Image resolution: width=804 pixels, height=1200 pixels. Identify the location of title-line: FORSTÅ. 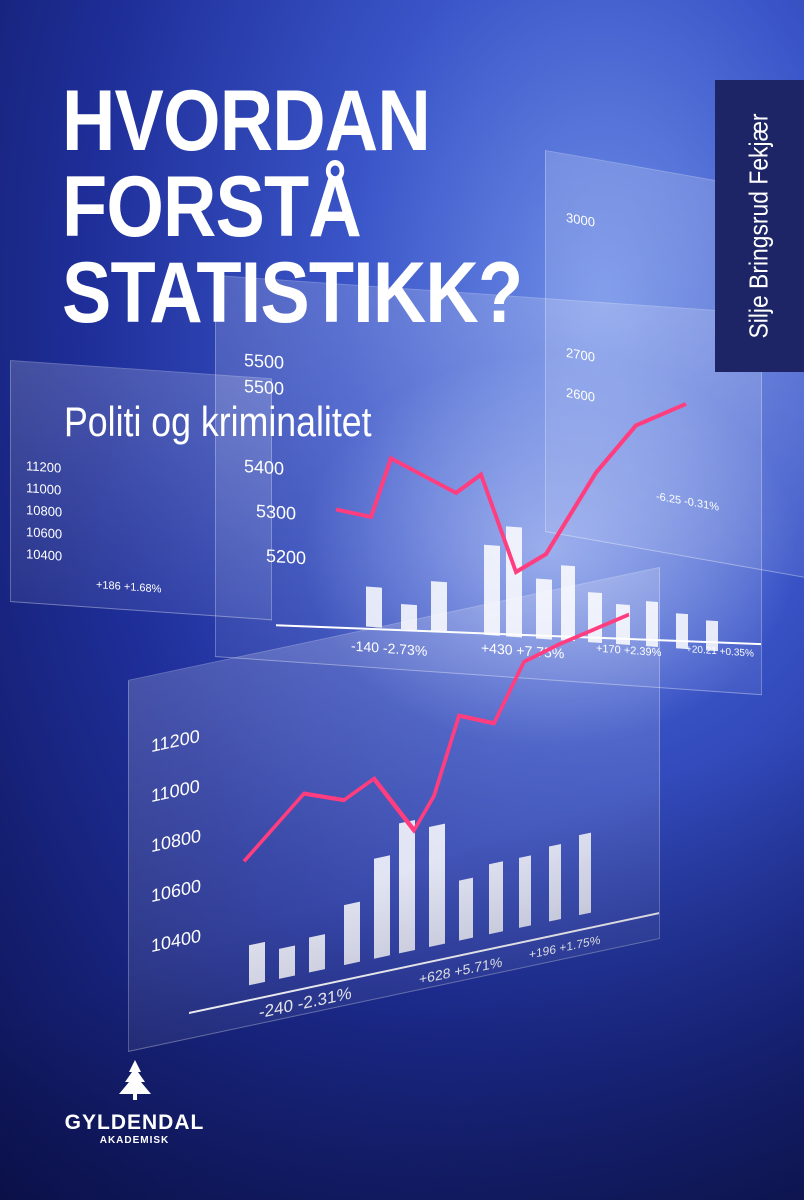
(212, 207).